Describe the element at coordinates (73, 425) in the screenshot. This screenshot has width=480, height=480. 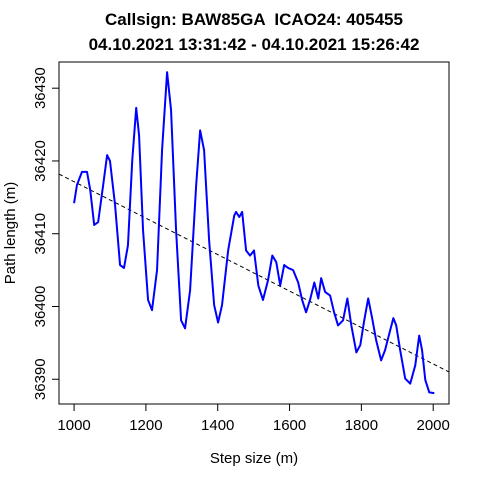
I see `x-tick-label: 1000` at that location.